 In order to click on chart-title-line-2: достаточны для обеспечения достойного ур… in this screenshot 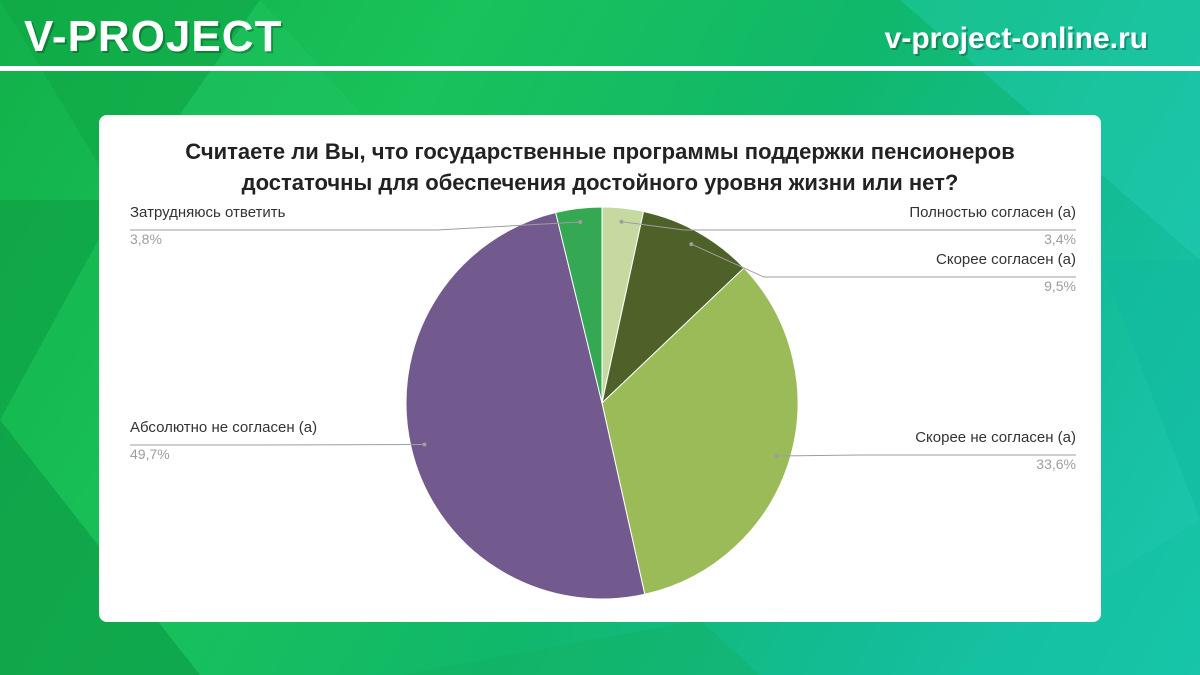, I will do `click(600, 182)`.